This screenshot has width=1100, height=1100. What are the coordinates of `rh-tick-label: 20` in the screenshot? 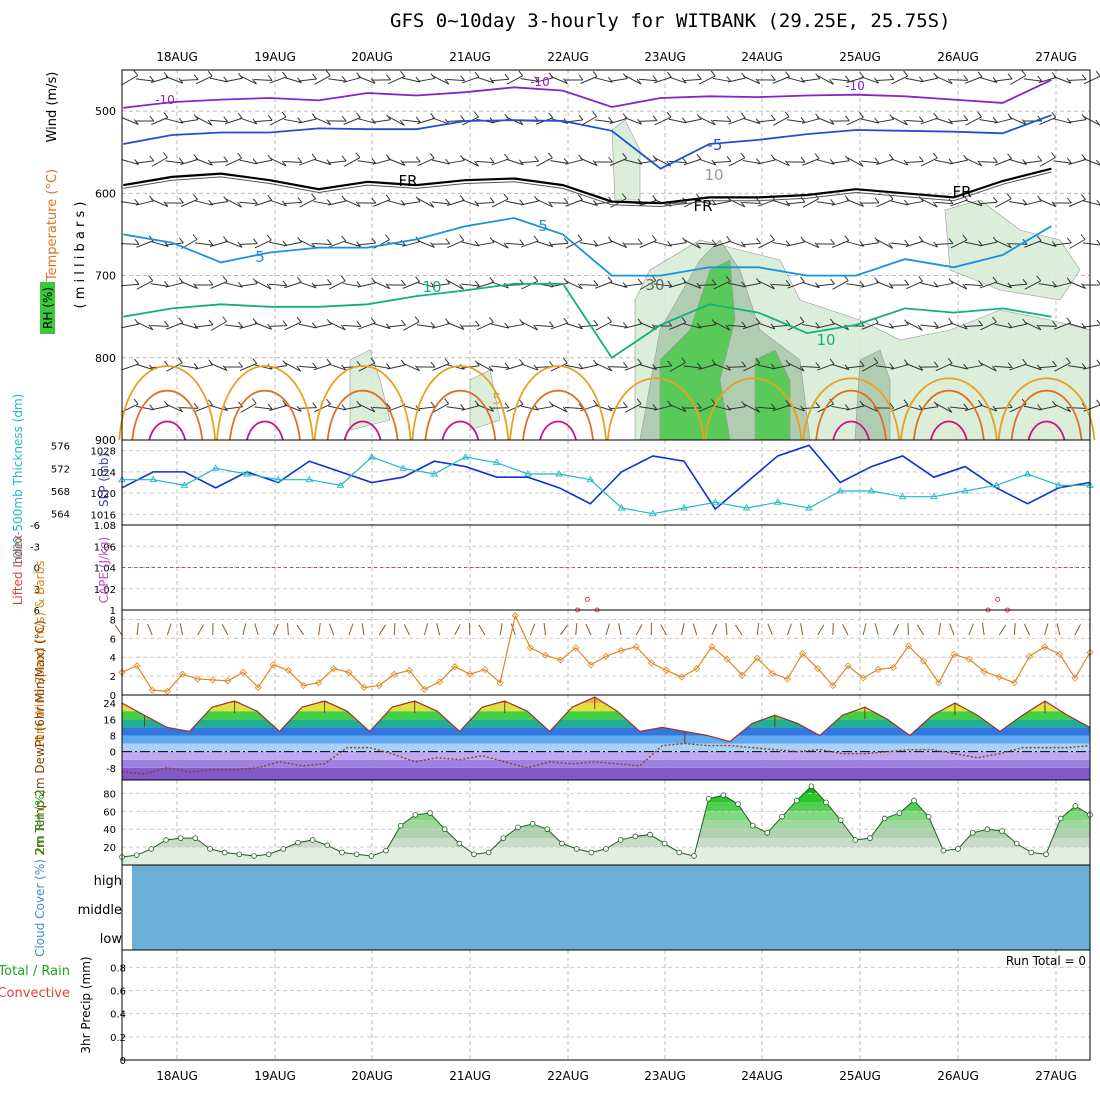 It's located at (109, 848).